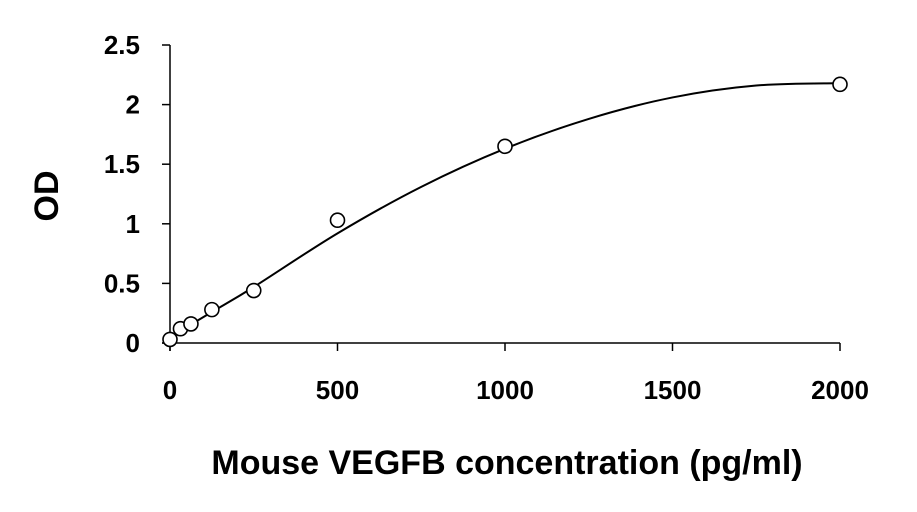 The width and height of the screenshot is (917, 512). Describe the element at coordinates (170, 390) in the screenshot. I see `x-tick-label: 0` at that location.